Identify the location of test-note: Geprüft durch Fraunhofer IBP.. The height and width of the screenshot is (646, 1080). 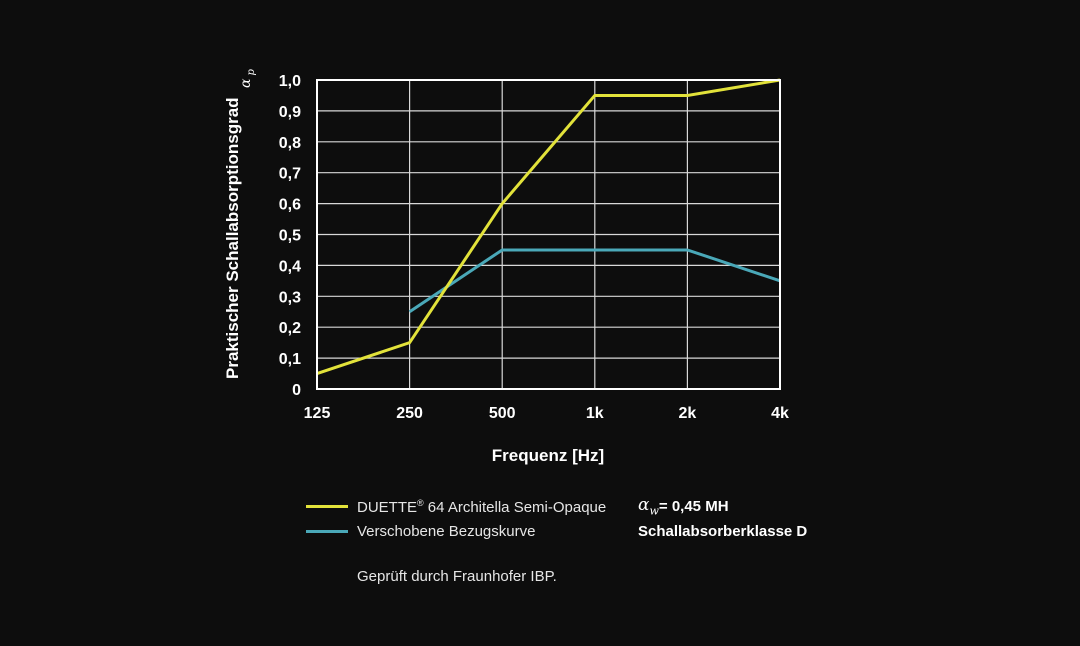
(457, 576).